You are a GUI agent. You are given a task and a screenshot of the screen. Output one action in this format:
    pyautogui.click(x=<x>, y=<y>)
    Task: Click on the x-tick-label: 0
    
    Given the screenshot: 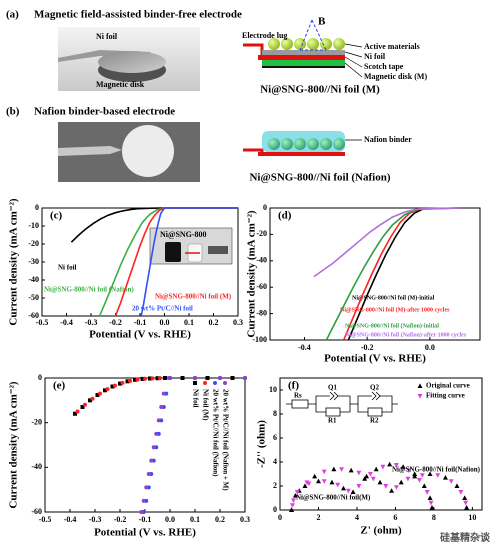 What is the action you would take?
    pyautogui.click(x=280, y=517)
    